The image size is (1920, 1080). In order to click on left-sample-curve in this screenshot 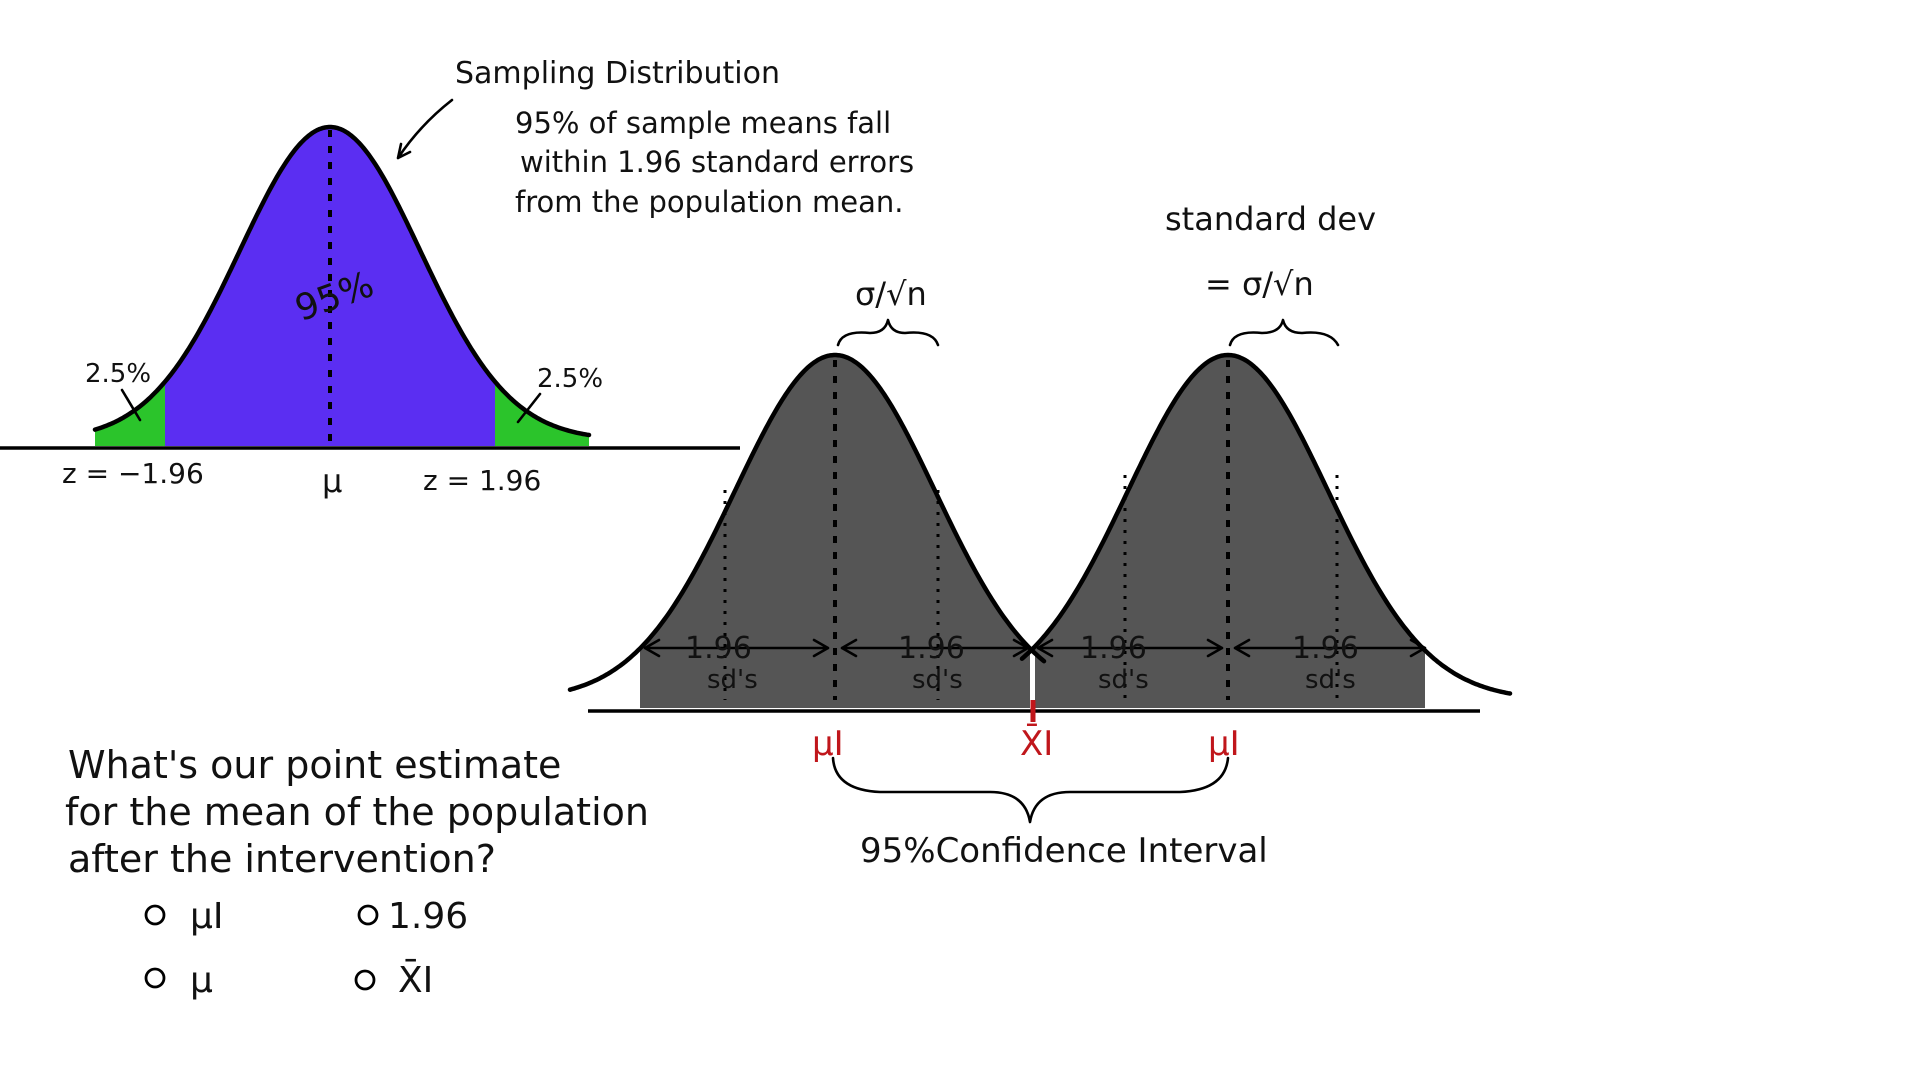, I will do `click(807, 522)`.